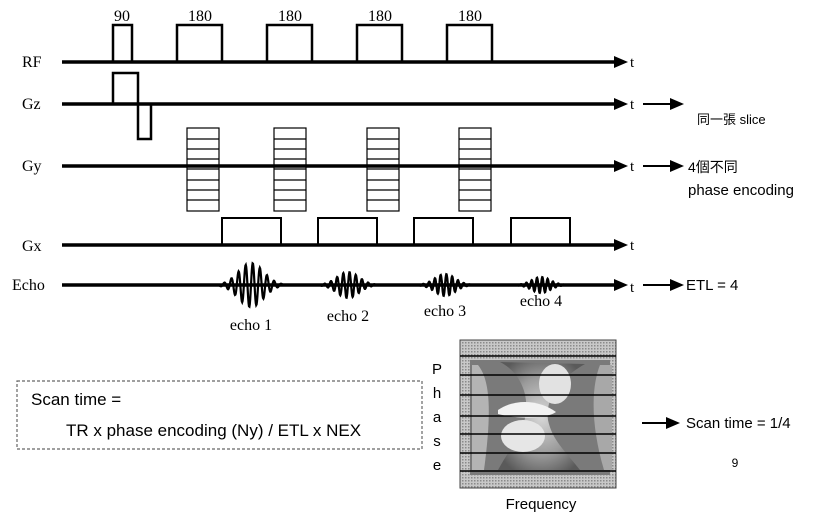  I want to click on note-scan-time-quarter: Scan time = 1/4, so click(738, 423).